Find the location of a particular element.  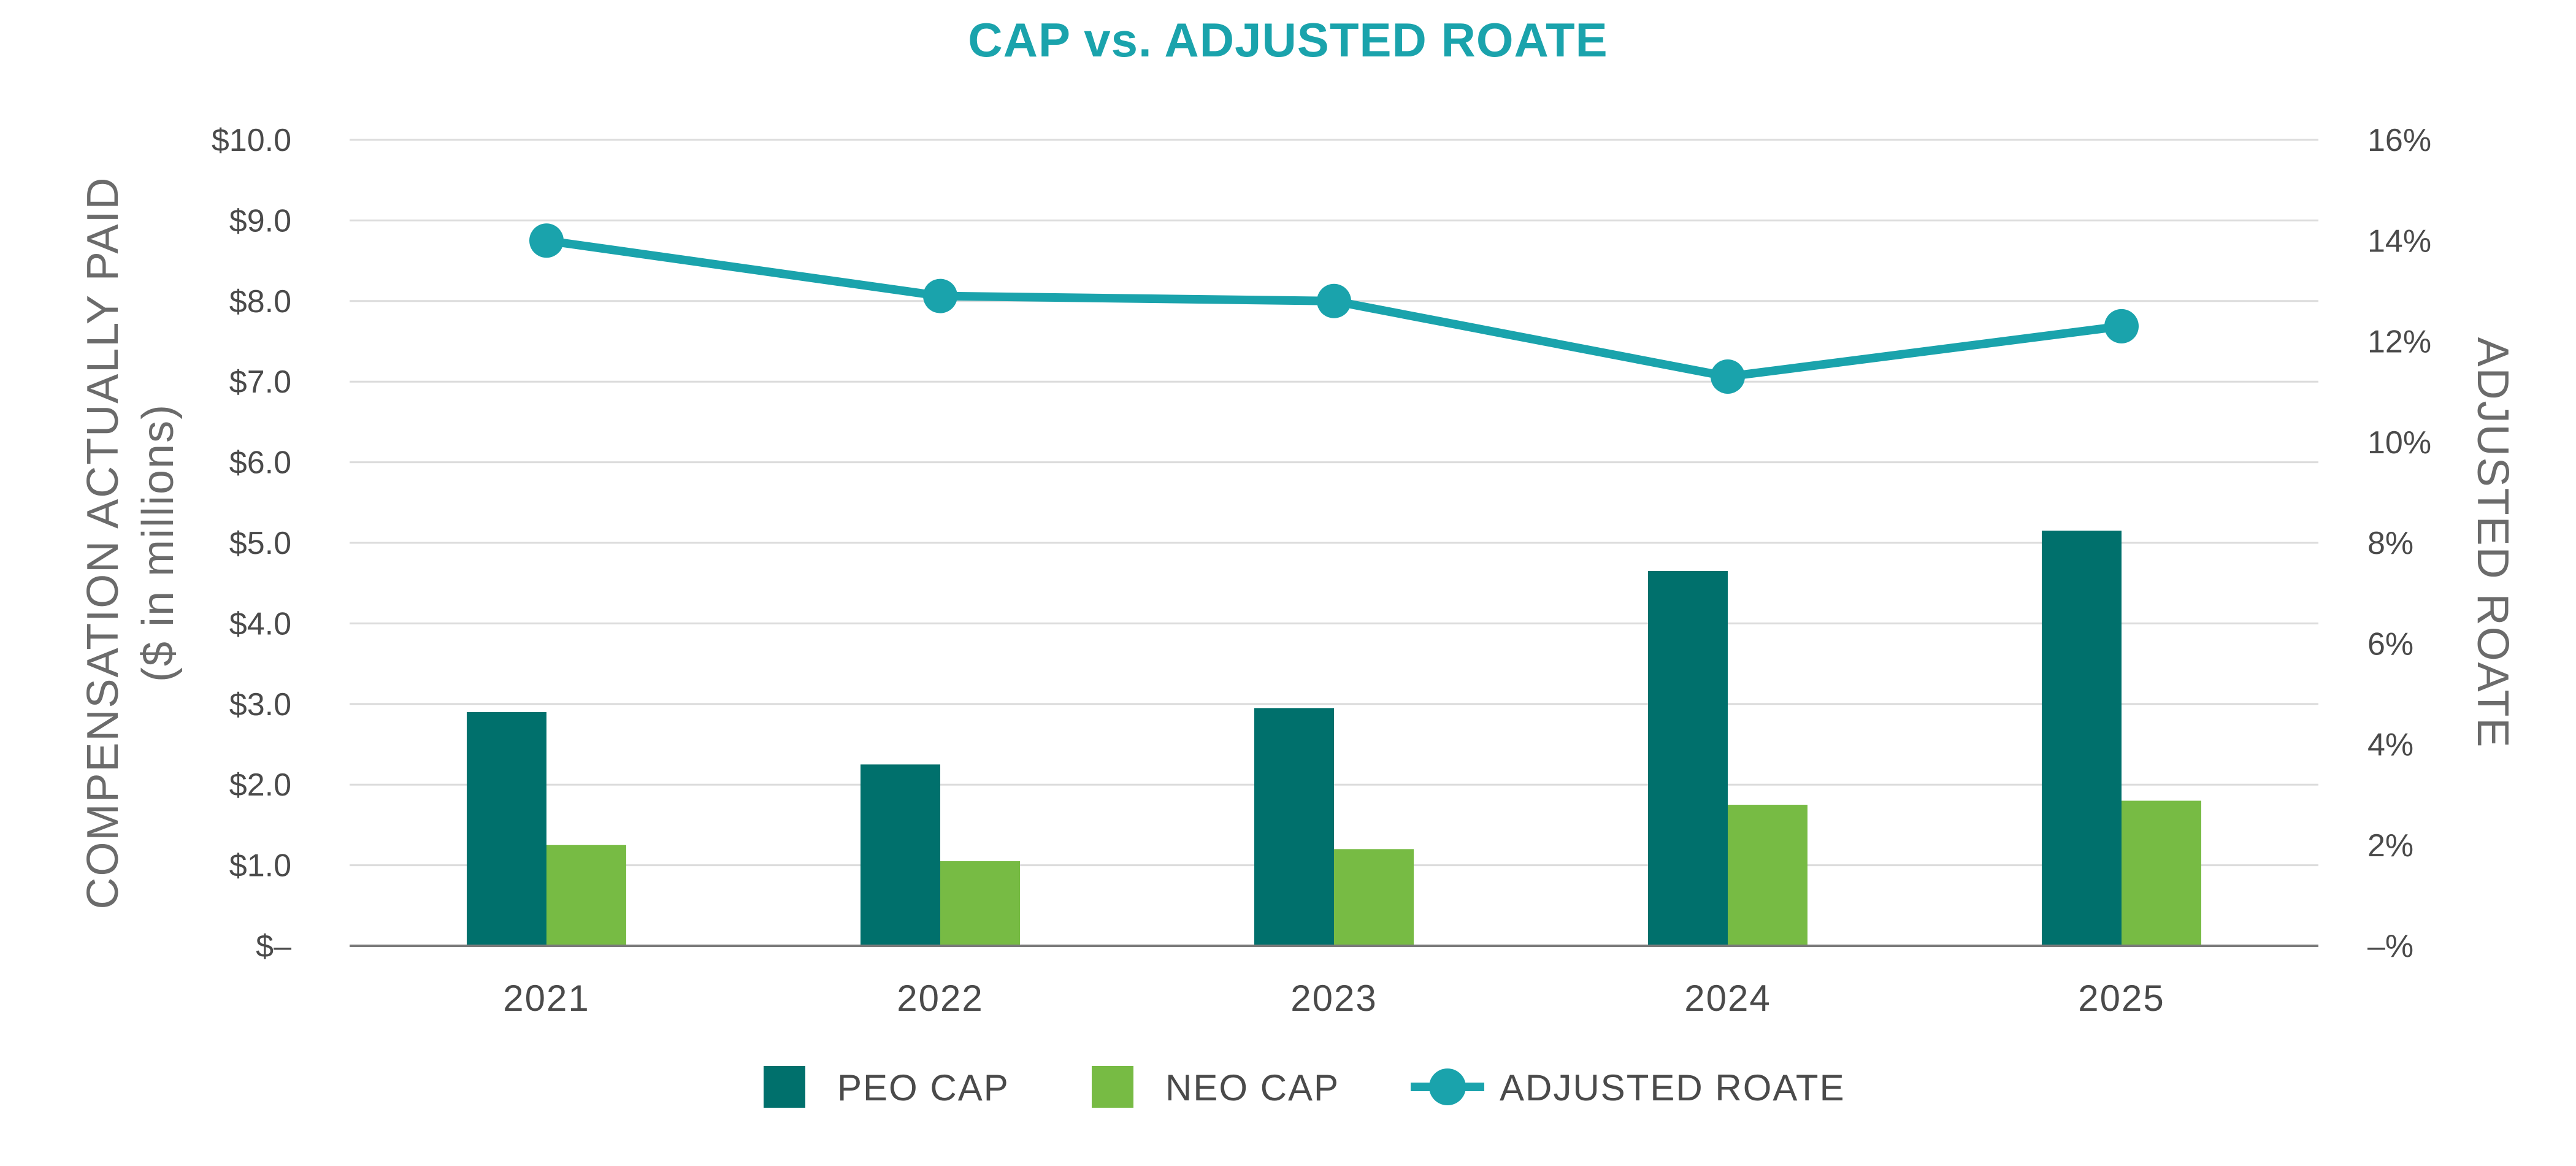

y-right-axis-title: ADJUSTED ROATE is located at coordinates (2492, 543).